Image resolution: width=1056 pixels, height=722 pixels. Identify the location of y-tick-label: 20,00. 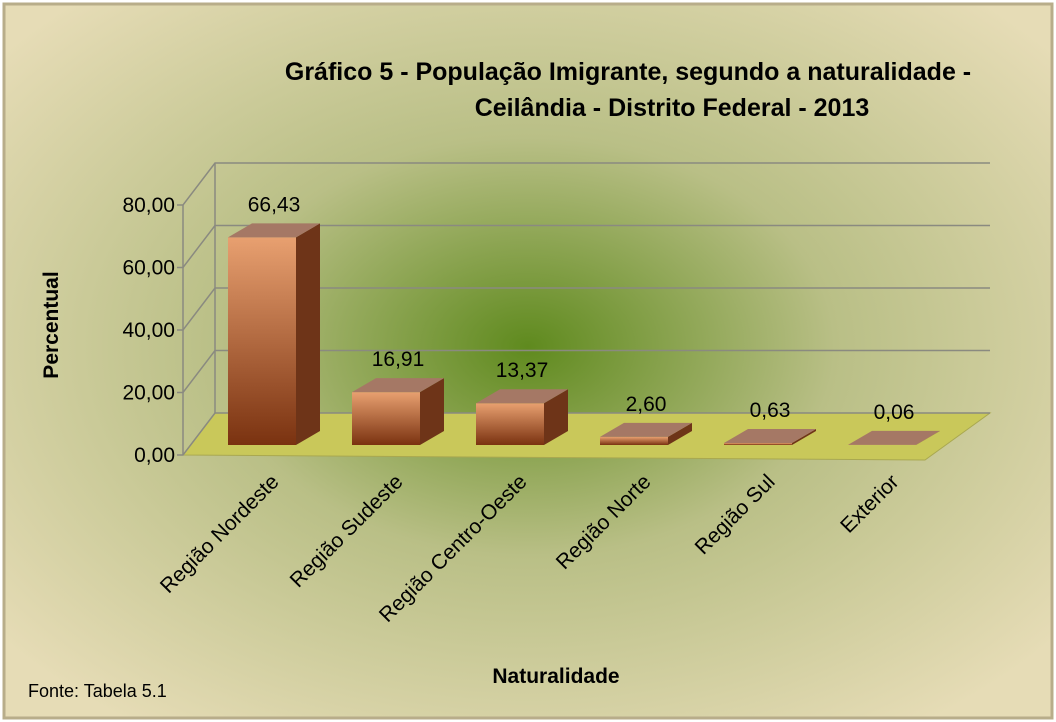
(148, 393).